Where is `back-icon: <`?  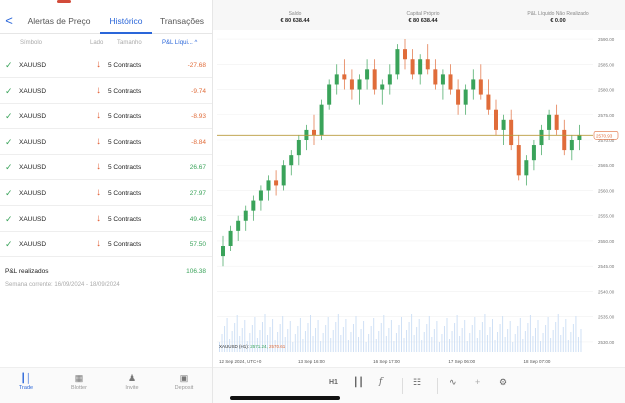
back-icon: < is located at coordinates (9, 20).